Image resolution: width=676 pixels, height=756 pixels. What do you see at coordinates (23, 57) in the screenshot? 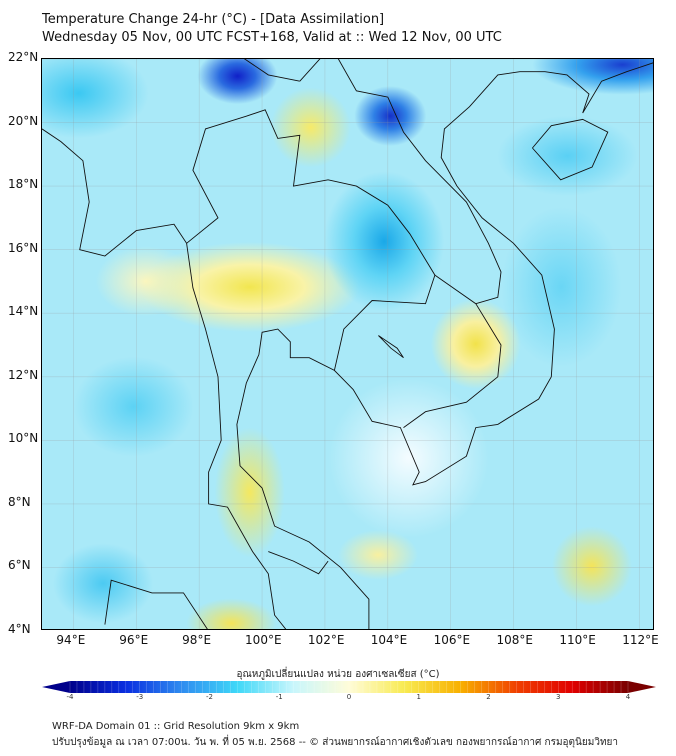
I see `lat-tick-label: 22°N` at bounding box center [23, 57].